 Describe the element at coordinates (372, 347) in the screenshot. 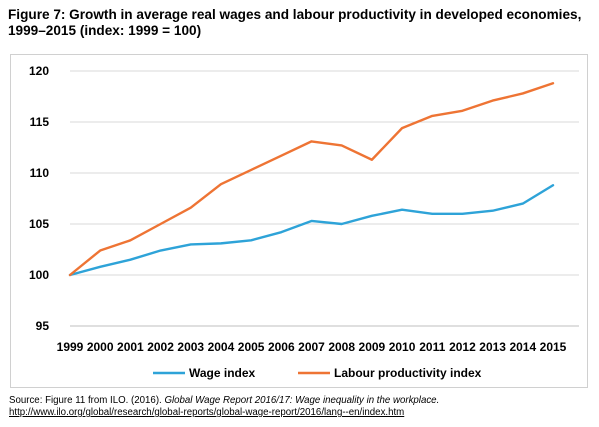

I see `x-tick-label: 2009` at that location.